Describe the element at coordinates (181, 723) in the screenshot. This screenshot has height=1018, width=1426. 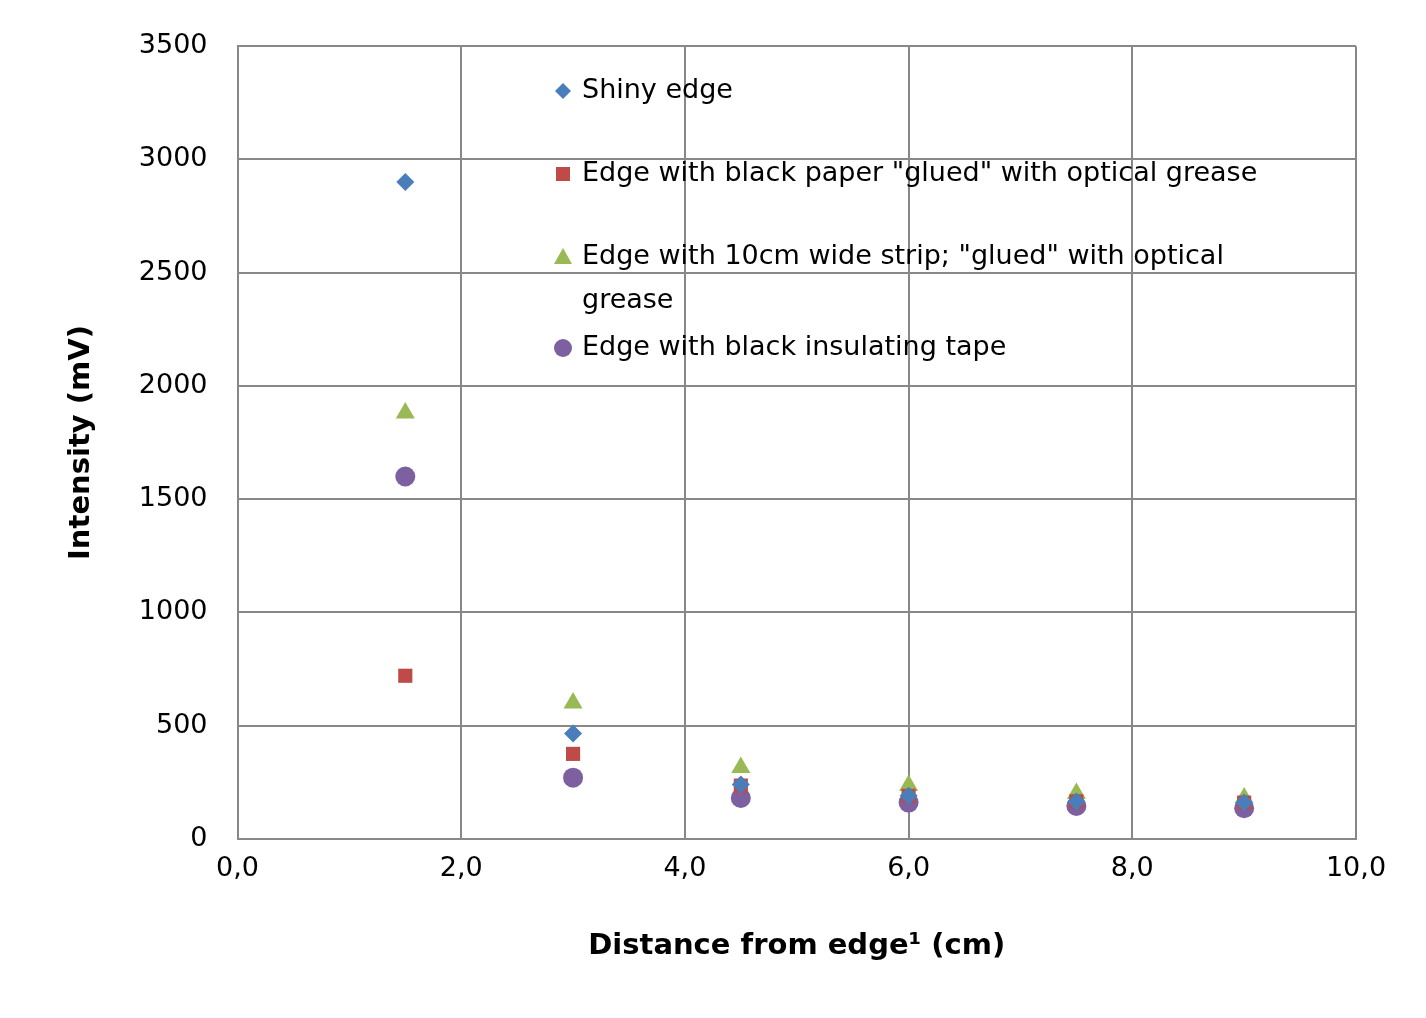
I see `y-tick-label: 500` at that location.